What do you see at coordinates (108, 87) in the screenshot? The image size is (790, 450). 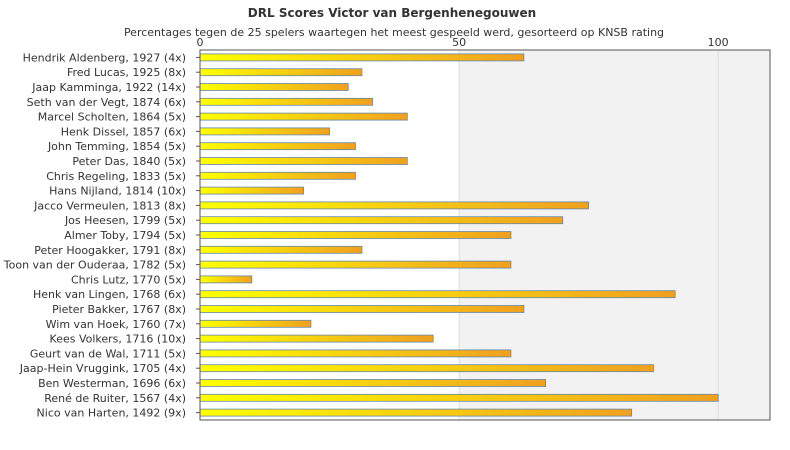 I see `category-label: Jaap Kamminga, 1922 (14x)` at bounding box center [108, 87].